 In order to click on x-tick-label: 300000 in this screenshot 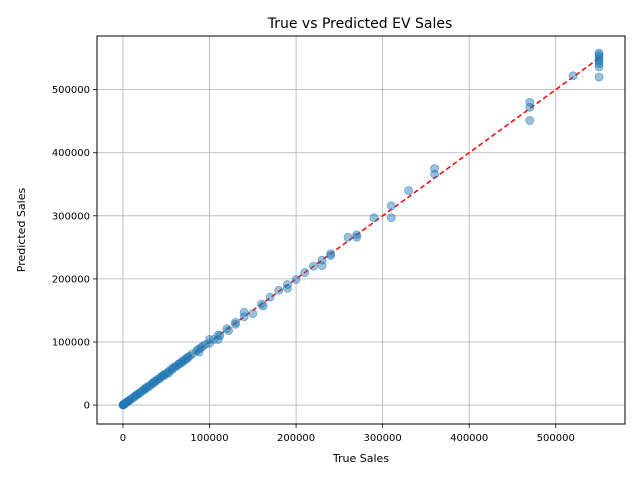, I will do `click(383, 438)`.